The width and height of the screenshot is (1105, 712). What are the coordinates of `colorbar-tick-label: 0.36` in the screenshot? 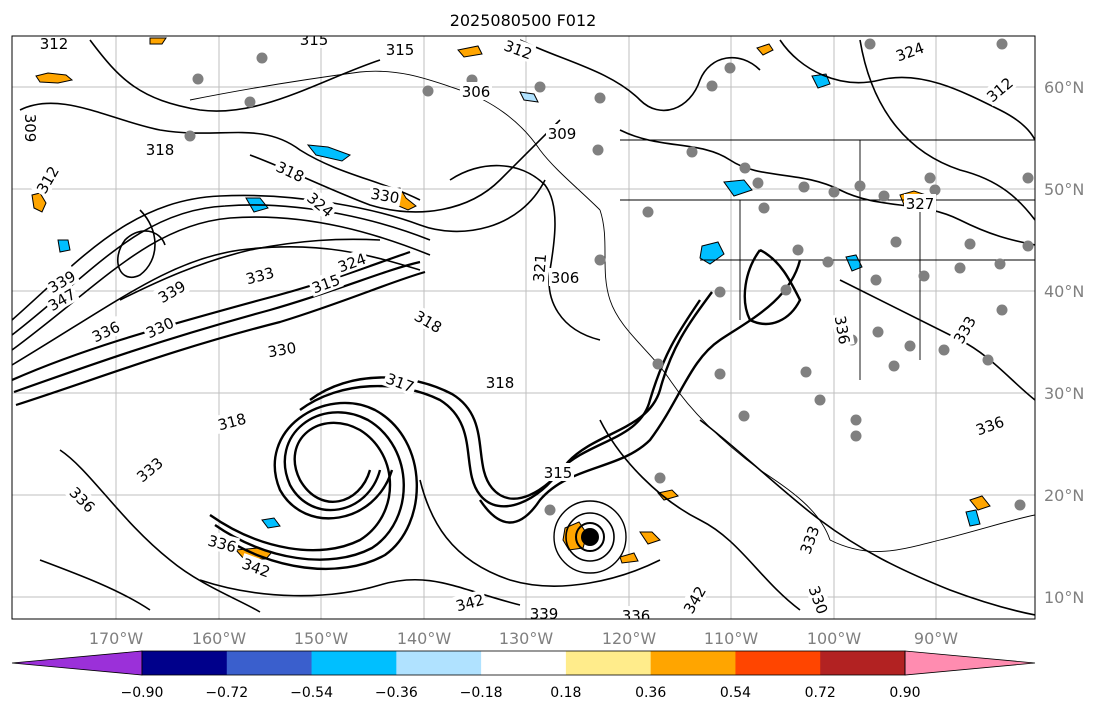 It's located at (650, 693).